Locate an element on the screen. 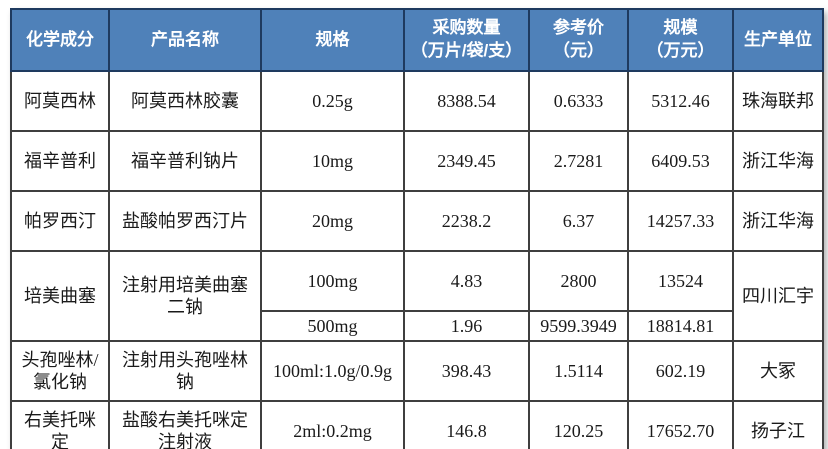 This screenshot has width=828, height=449. cell-spec: 100mg is located at coordinates (332, 281).